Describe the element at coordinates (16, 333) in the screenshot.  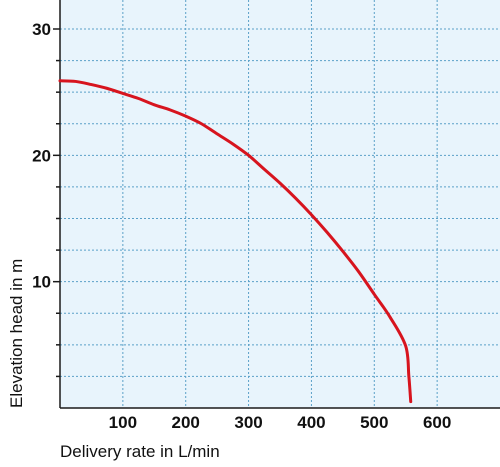
I see `y-axis-label: Elevation head in m` at that location.